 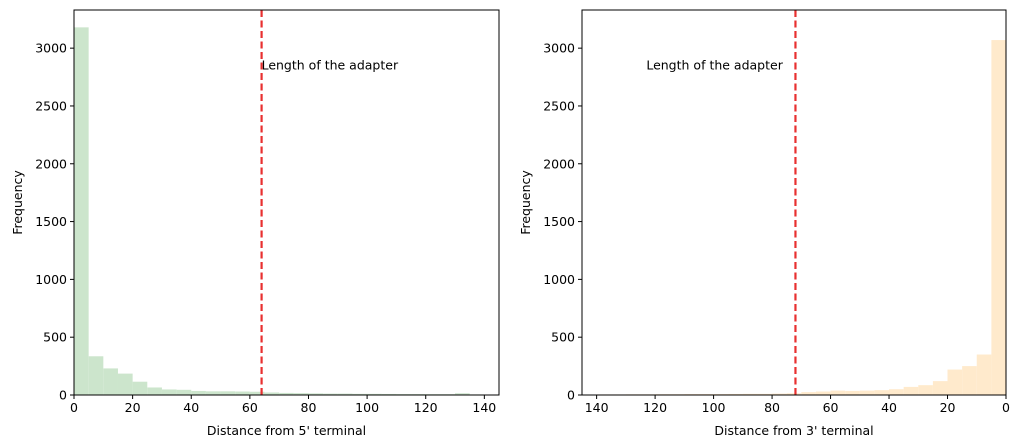 I want to click on x-axis-label: Distance from 3' terminal, so click(x=793, y=430).